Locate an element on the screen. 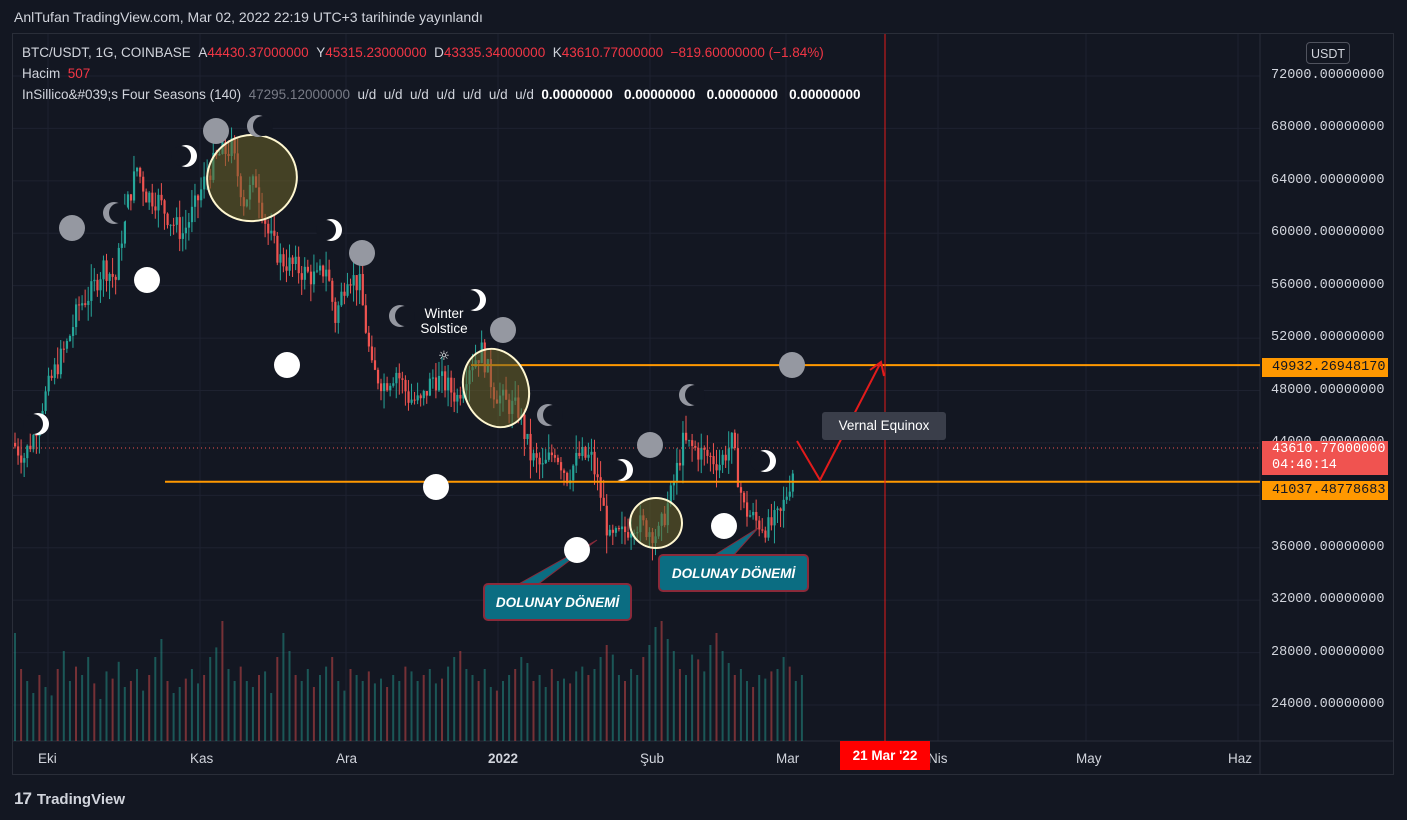  vernal-equinox-label: Vernal Equinox is located at coordinates (884, 426).